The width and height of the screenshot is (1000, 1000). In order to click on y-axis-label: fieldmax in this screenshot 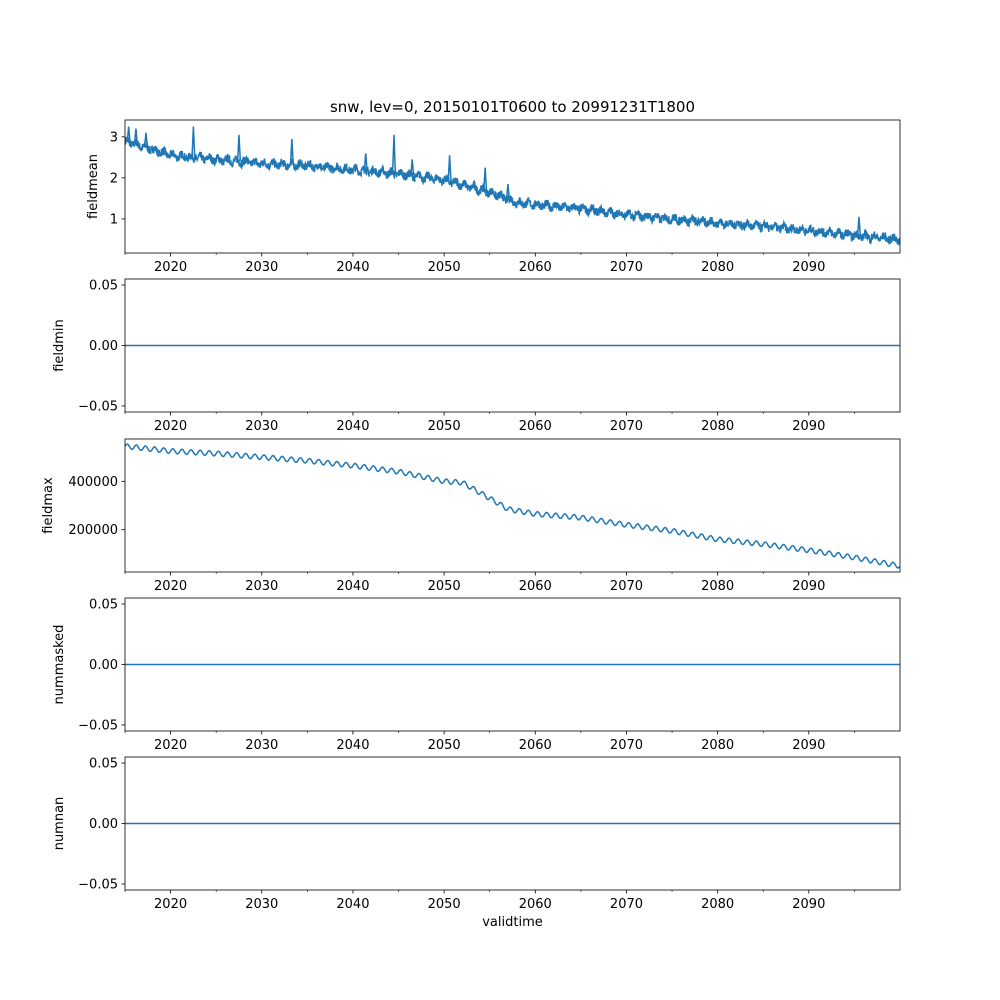, I will do `click(48, 505)`.